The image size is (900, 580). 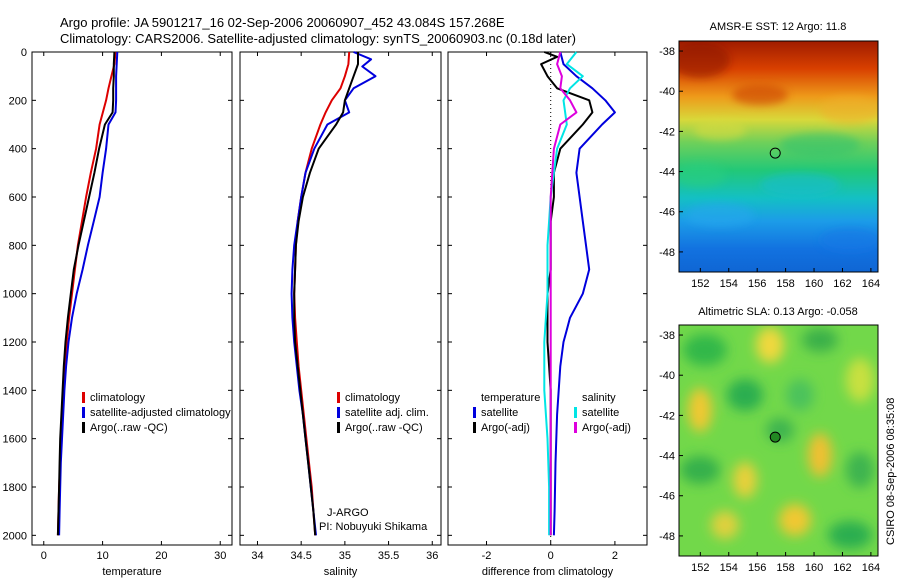 I want to click on x-tick-label: 36, so click(x=432, y=556).